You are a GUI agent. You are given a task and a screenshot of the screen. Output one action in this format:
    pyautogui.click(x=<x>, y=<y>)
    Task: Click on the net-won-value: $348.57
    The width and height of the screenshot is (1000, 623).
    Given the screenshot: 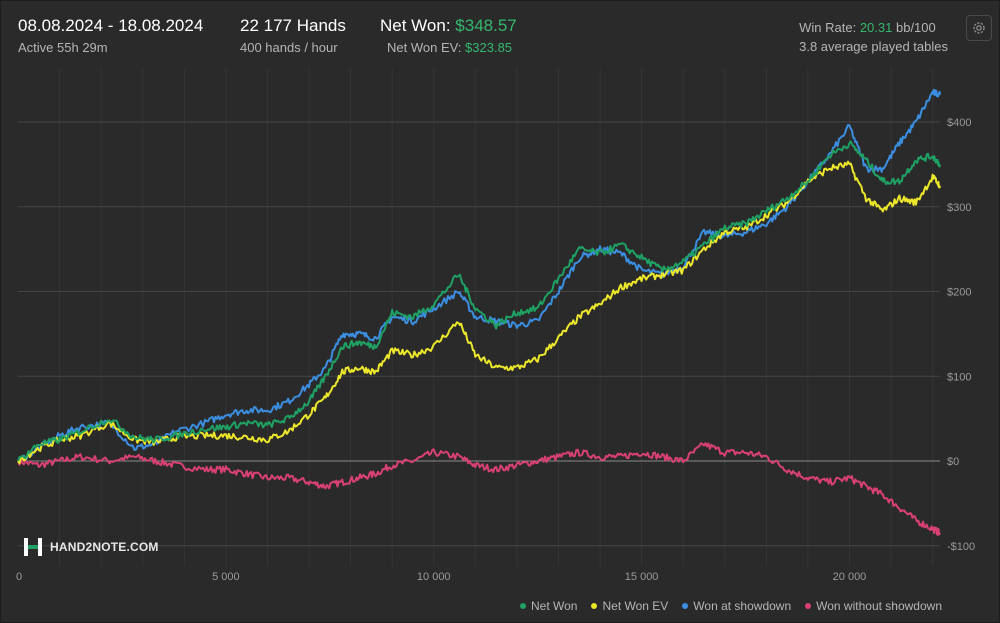 What is the action you would take?
    pyautogui.click(x=486, y=25)
    